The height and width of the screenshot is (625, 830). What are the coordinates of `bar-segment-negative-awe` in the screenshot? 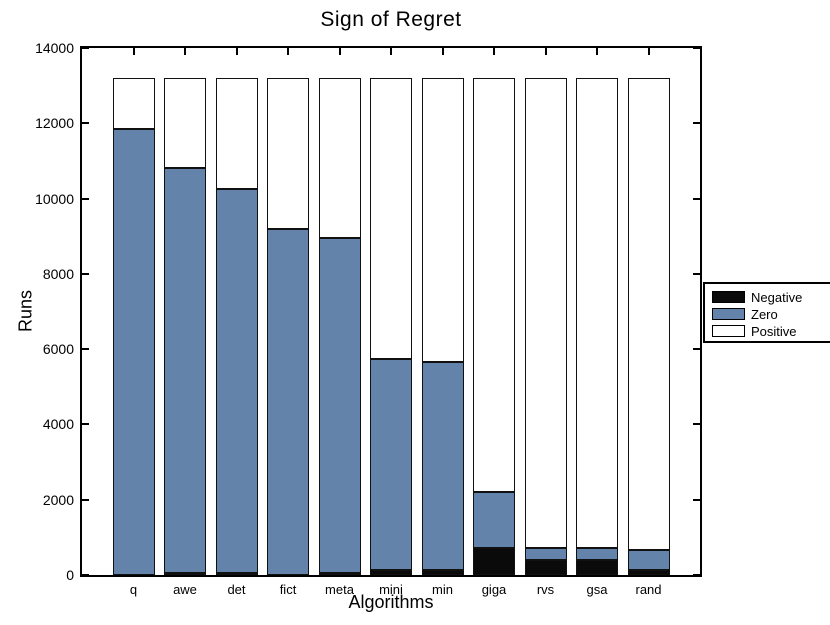 It's located at (185, 573).